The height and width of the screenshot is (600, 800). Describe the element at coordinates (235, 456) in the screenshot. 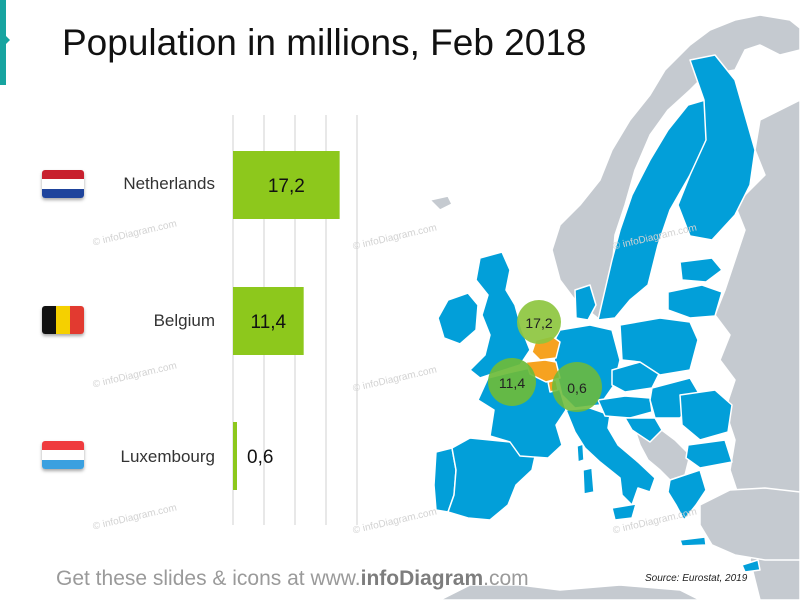

I see `bar-luxembourg` at that location.